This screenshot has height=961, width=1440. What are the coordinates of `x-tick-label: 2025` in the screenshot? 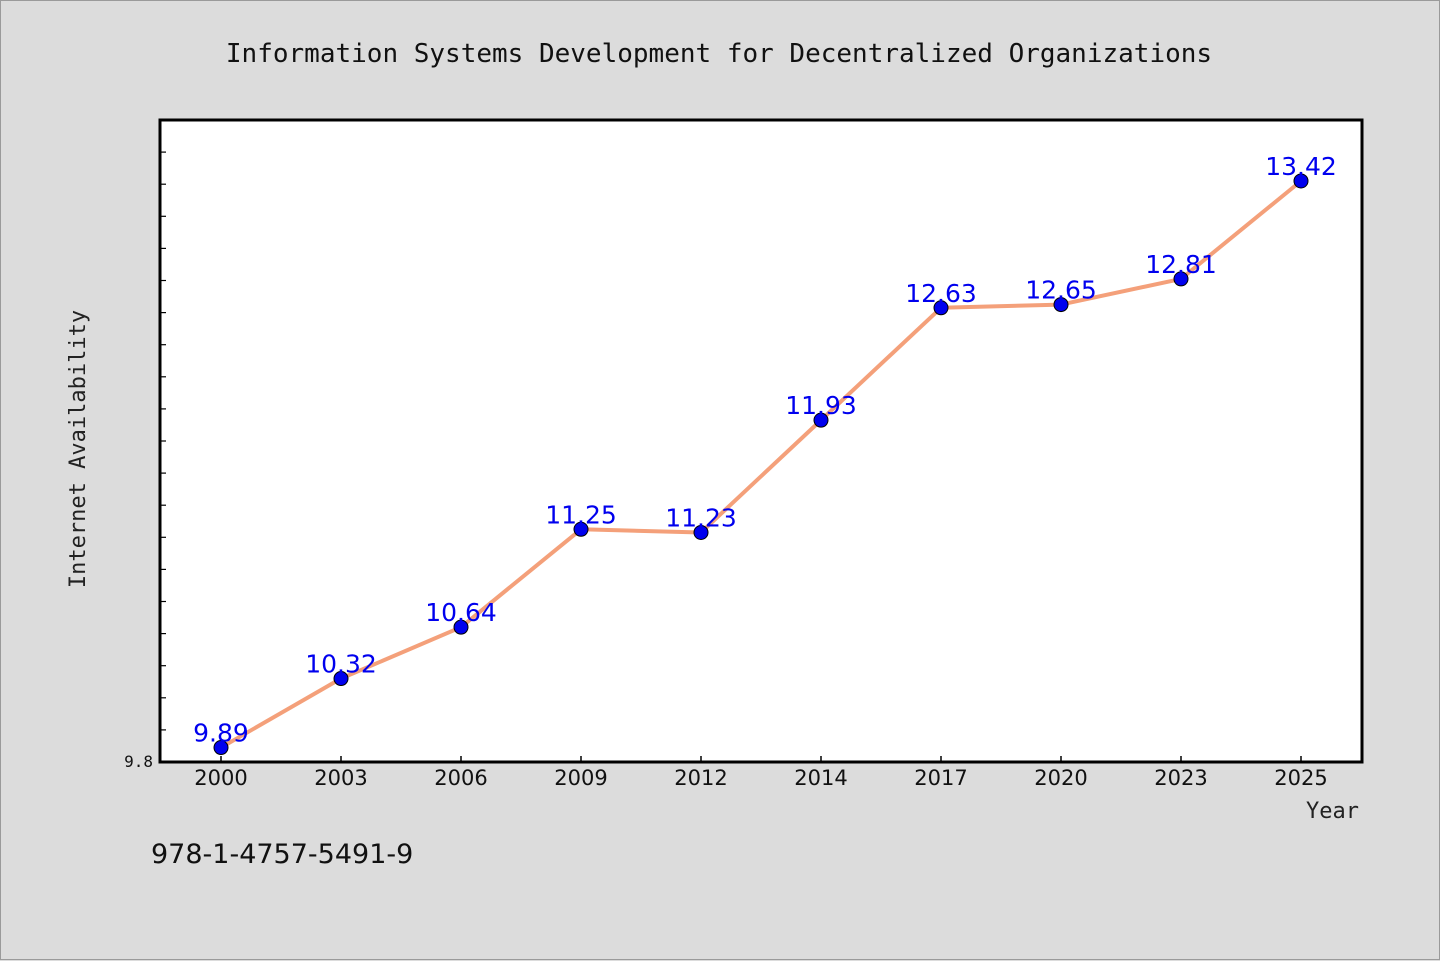 It's located at (1300, 778).